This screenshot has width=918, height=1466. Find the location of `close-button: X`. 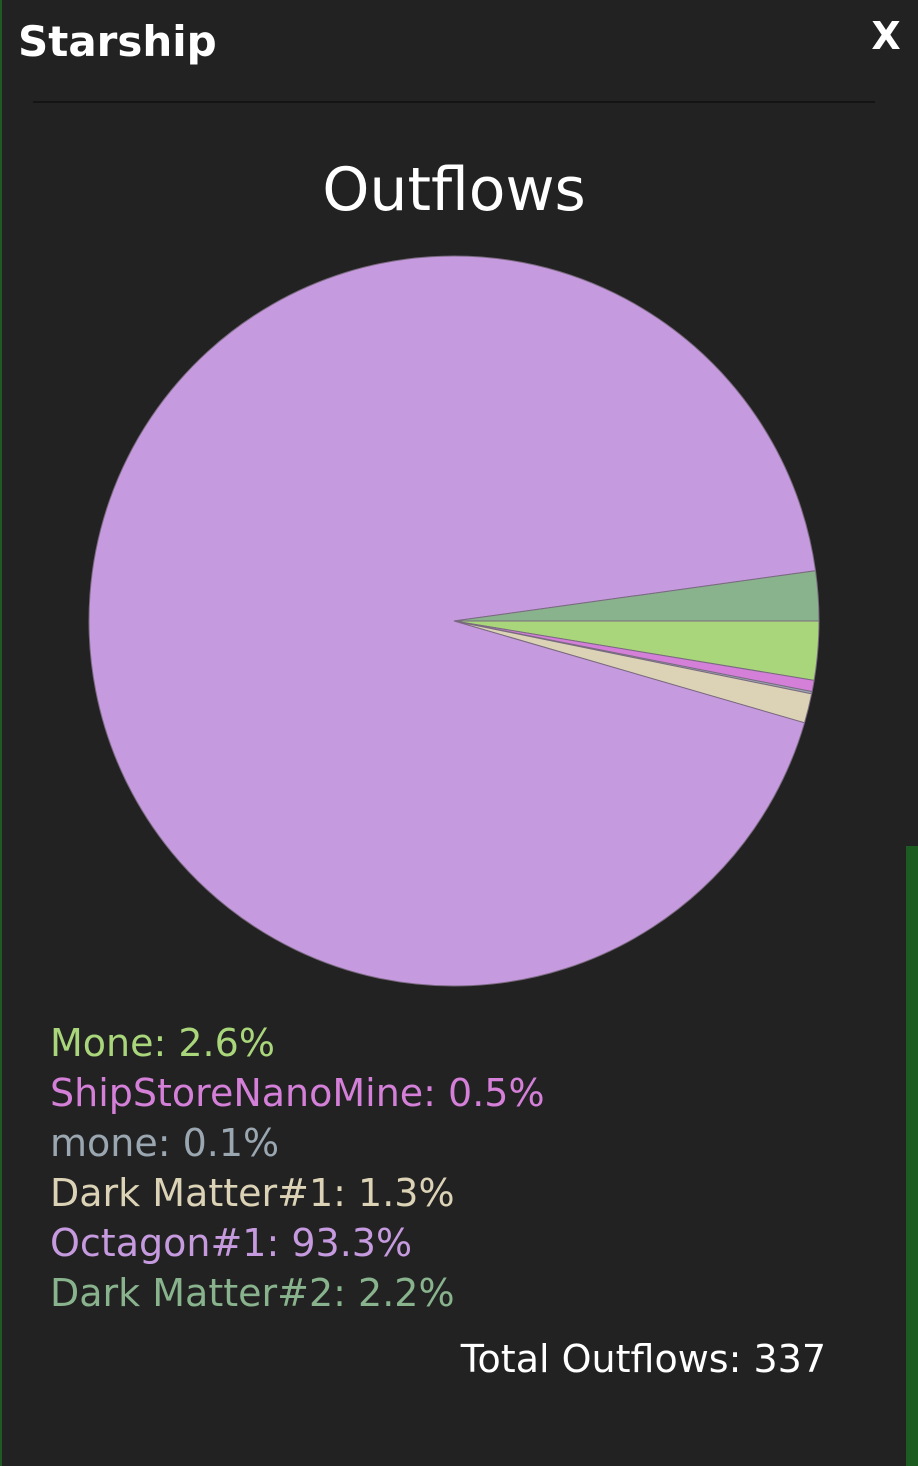

close-button: X is located at coordinates (886, 36).